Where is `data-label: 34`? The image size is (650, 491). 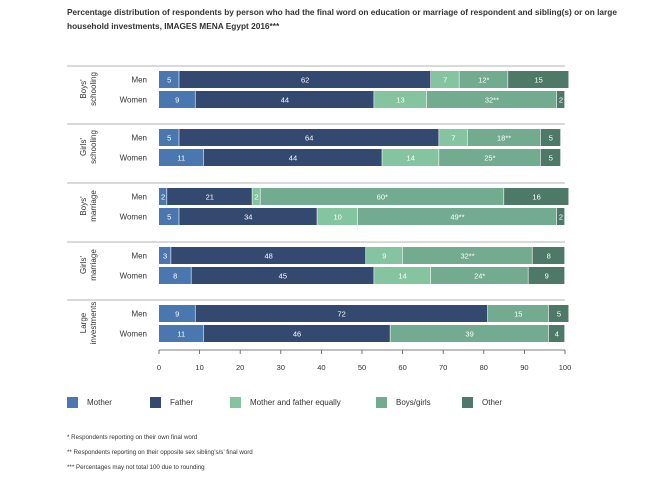 data-label: 34 is located at coordinates (248, 217).